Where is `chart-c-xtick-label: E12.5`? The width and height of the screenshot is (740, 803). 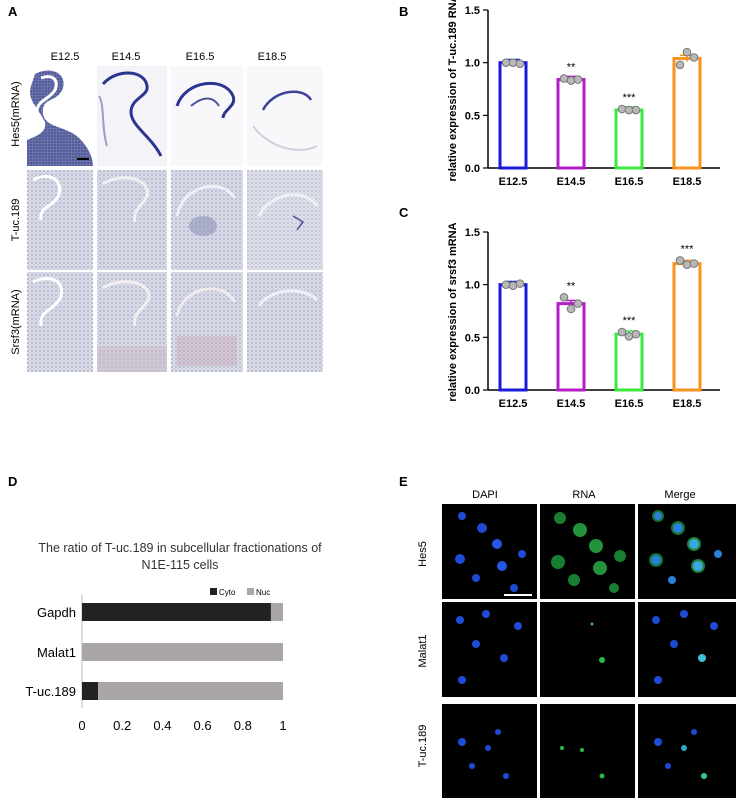
chart-c-xtick-label: E12.5 is located at coordinates (513, 404).